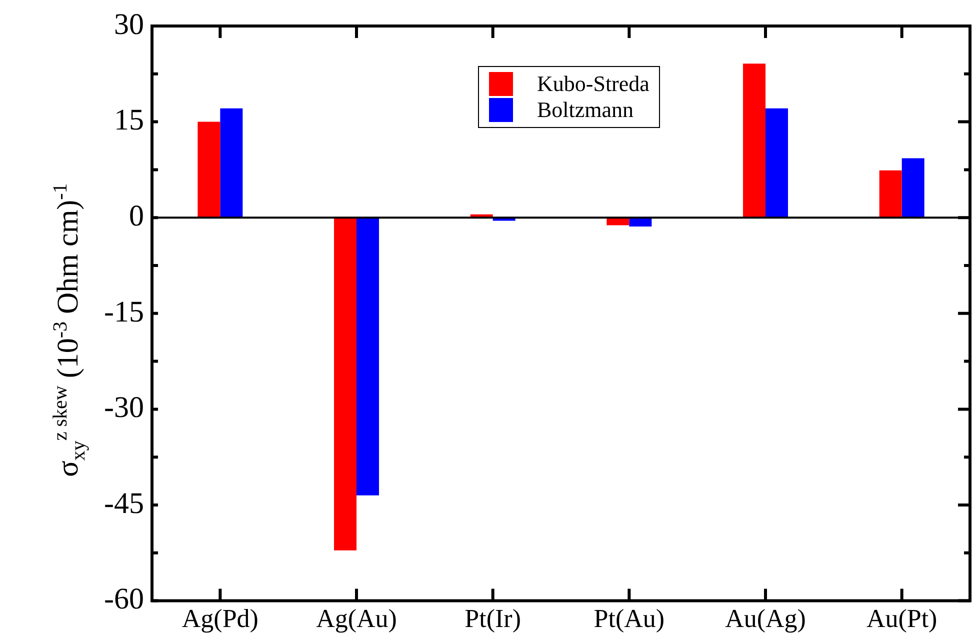  What do you see at coordinates (492, 619) in the screenshot?
I see `x-tick-label: Pt(Ir)` at bounding box center [492, 619].